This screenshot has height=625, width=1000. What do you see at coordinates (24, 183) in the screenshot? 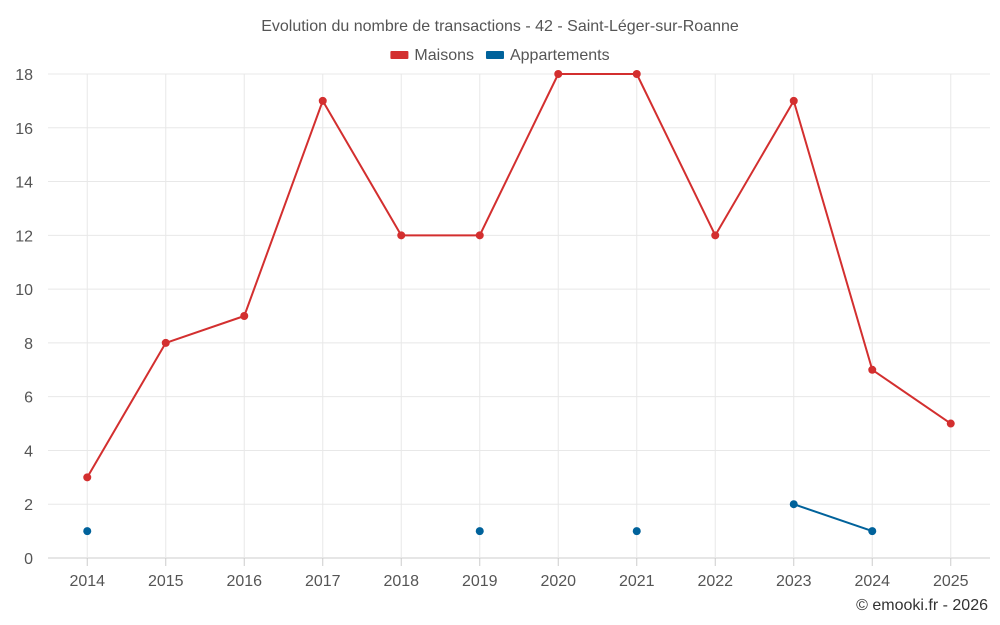
I see `y-tick-label: 14` at bounding box center [24, 183].